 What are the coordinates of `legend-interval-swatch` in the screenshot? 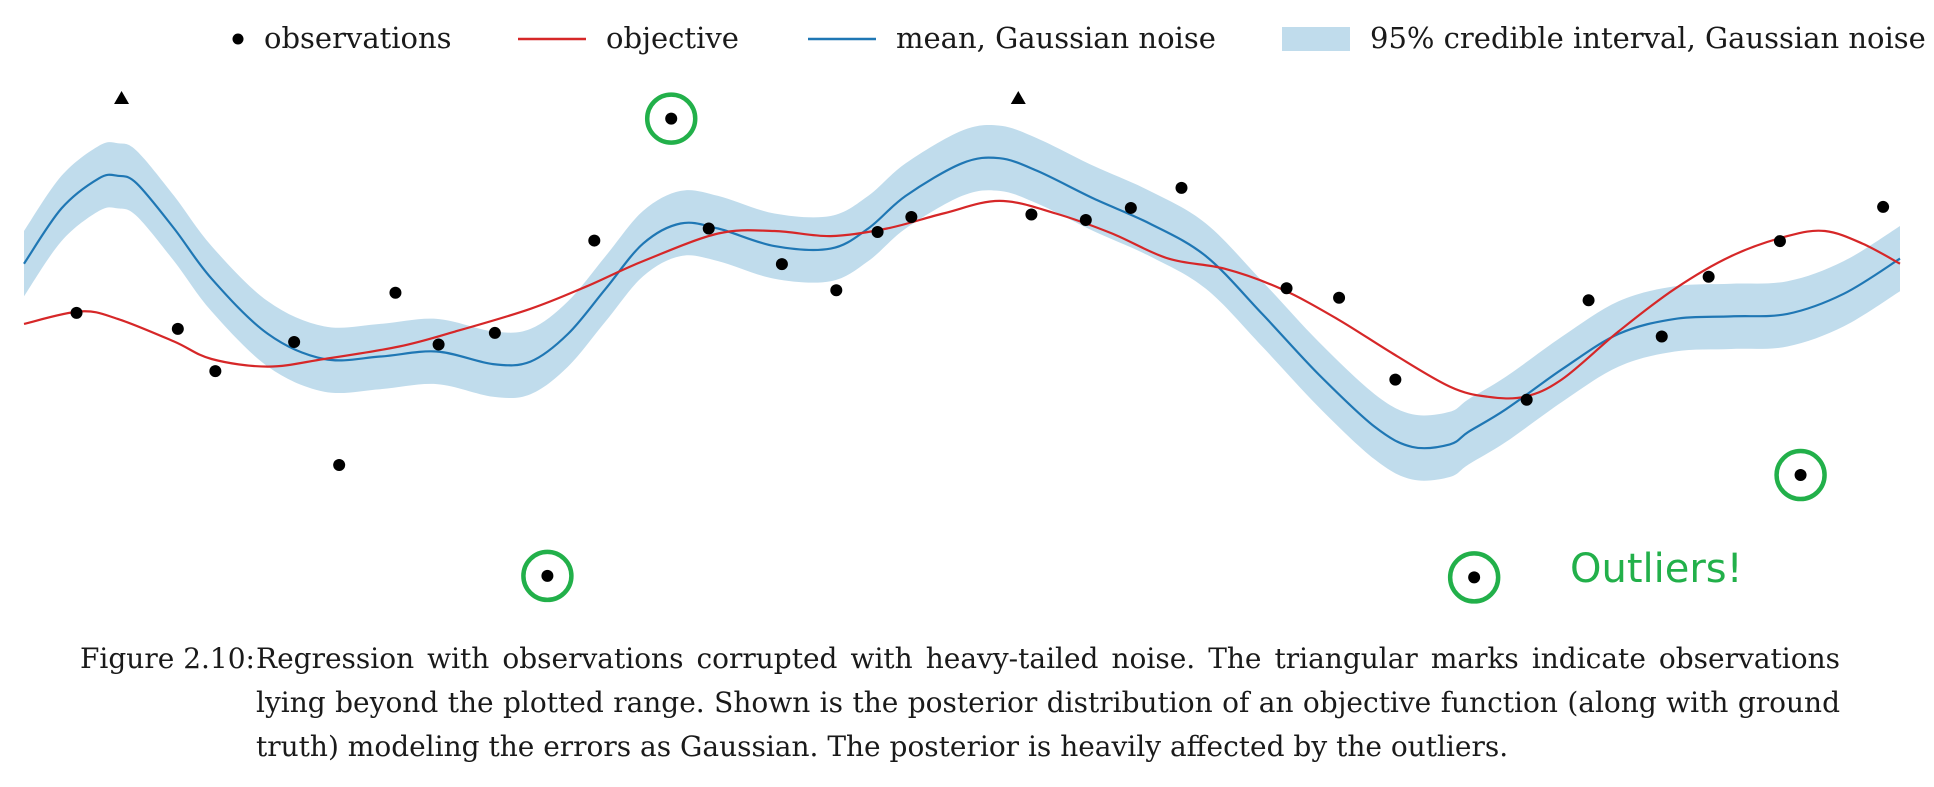 It's located at (1316, 39).